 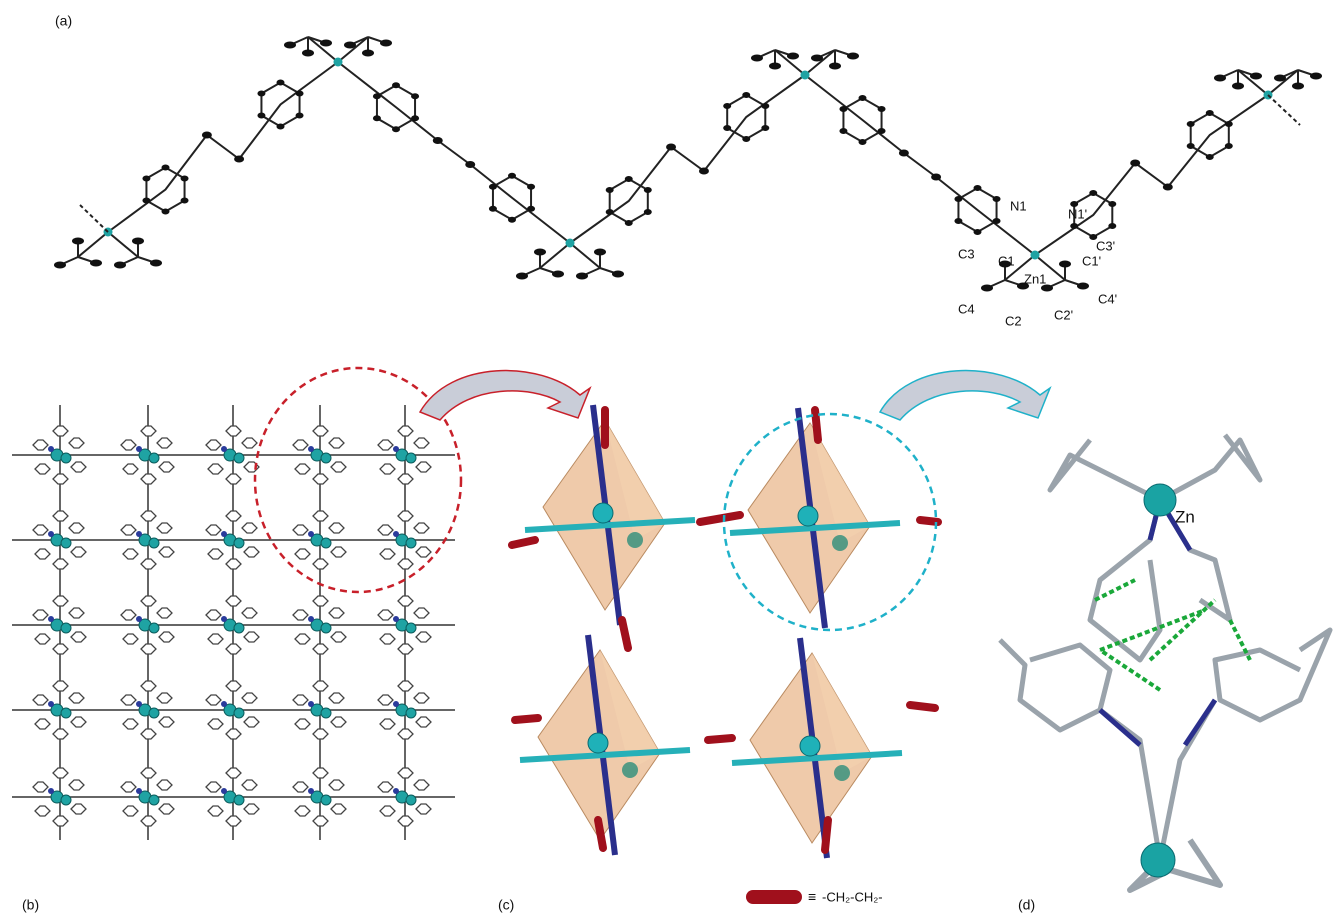 What do you see at coordinates (817, 758) in the screenshot?
I see `rod` at bounding box center [817, 758].